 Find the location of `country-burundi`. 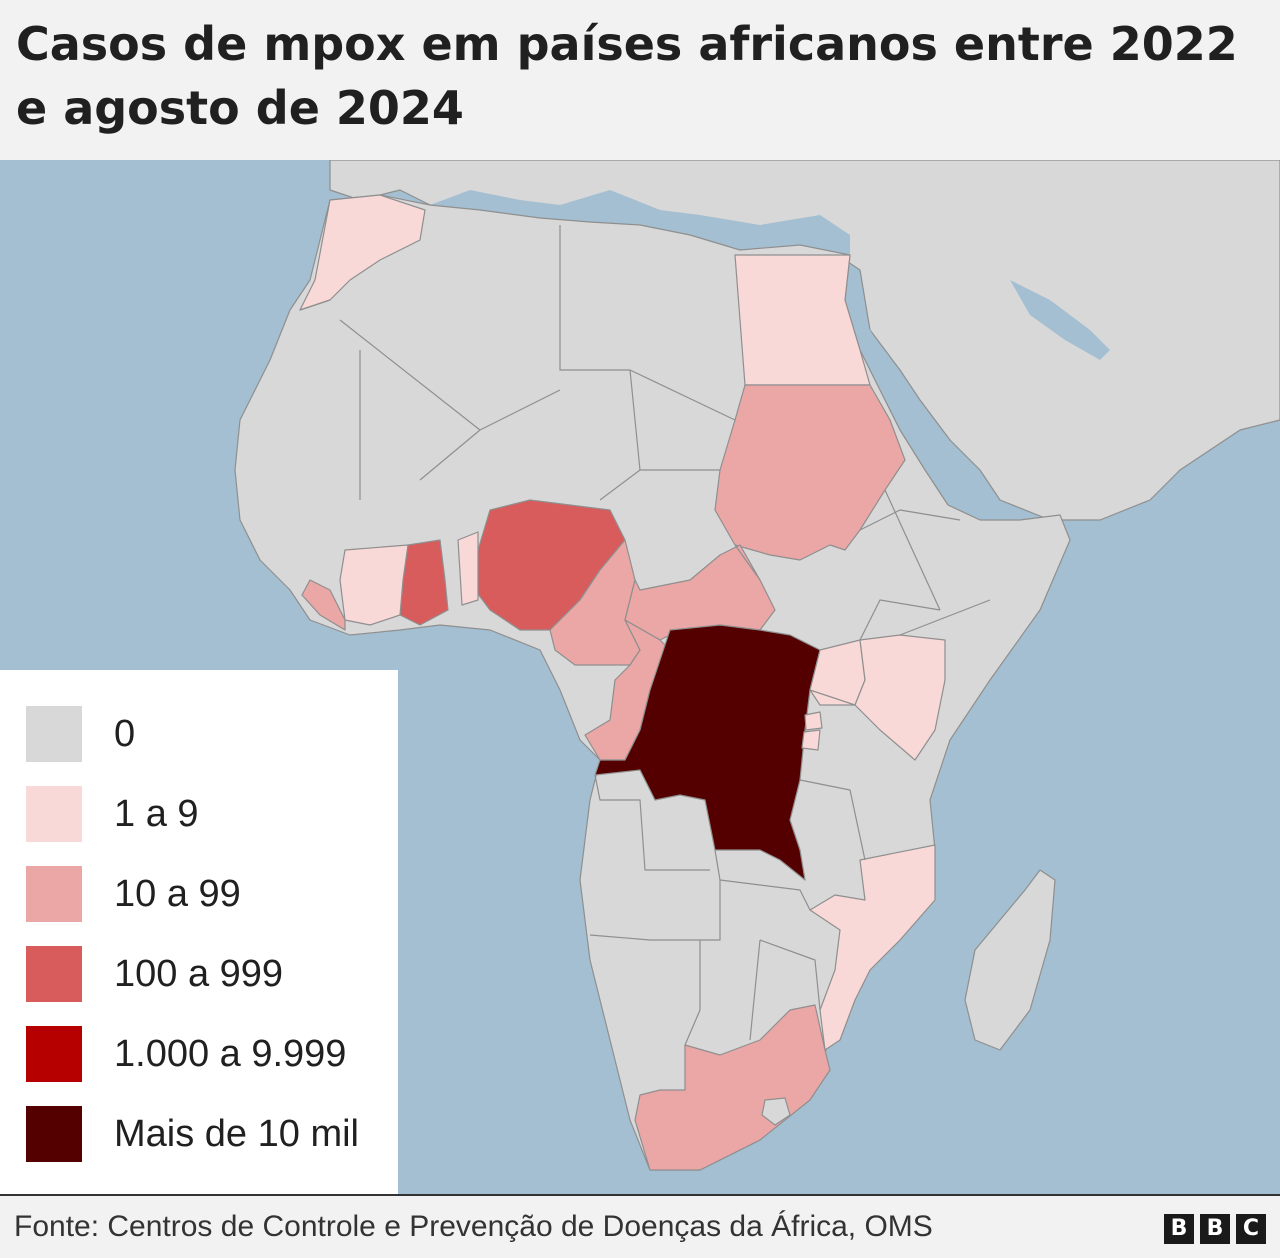

country-burundi is located at coordinates (811, 740).